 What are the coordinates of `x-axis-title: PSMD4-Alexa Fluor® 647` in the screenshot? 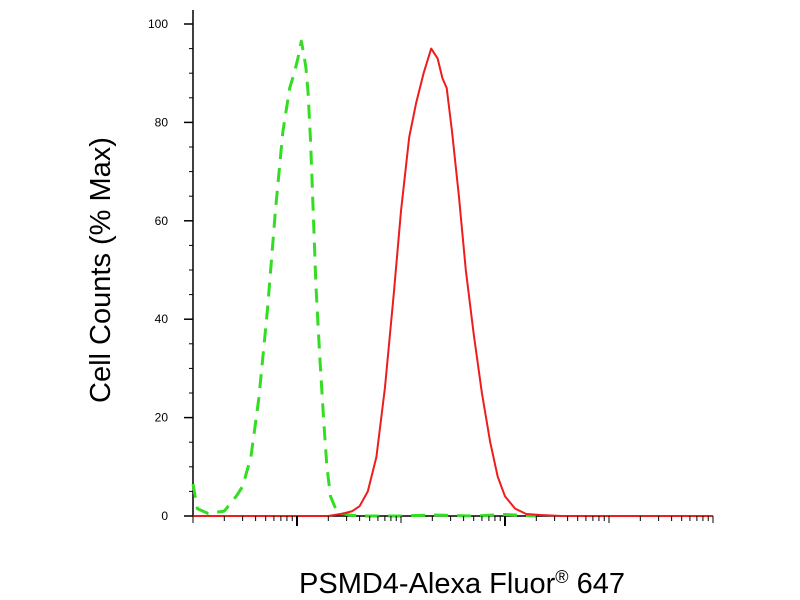 It's located at (462, 583).